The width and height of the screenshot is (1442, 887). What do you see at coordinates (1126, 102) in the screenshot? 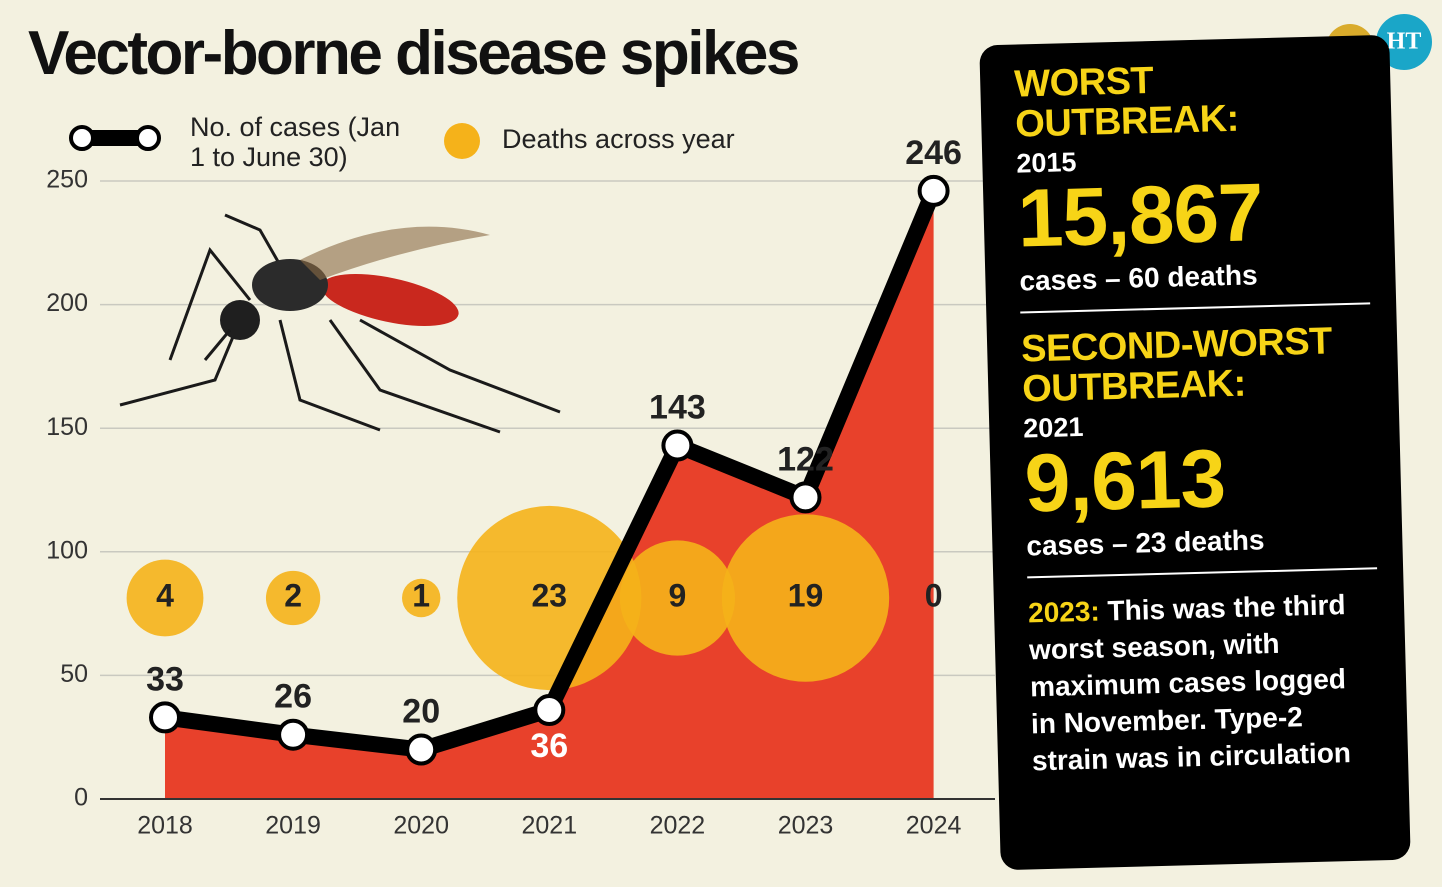
I see `panel-heading: WORST OUTBREAK:` at bounding box center [1126, 102].